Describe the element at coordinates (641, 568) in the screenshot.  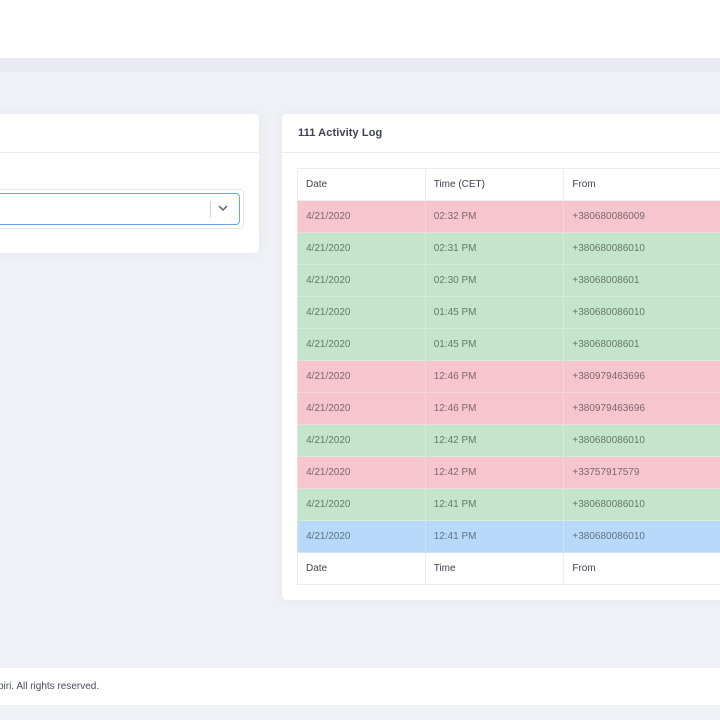
I see `footer-header-from: From` at that location.